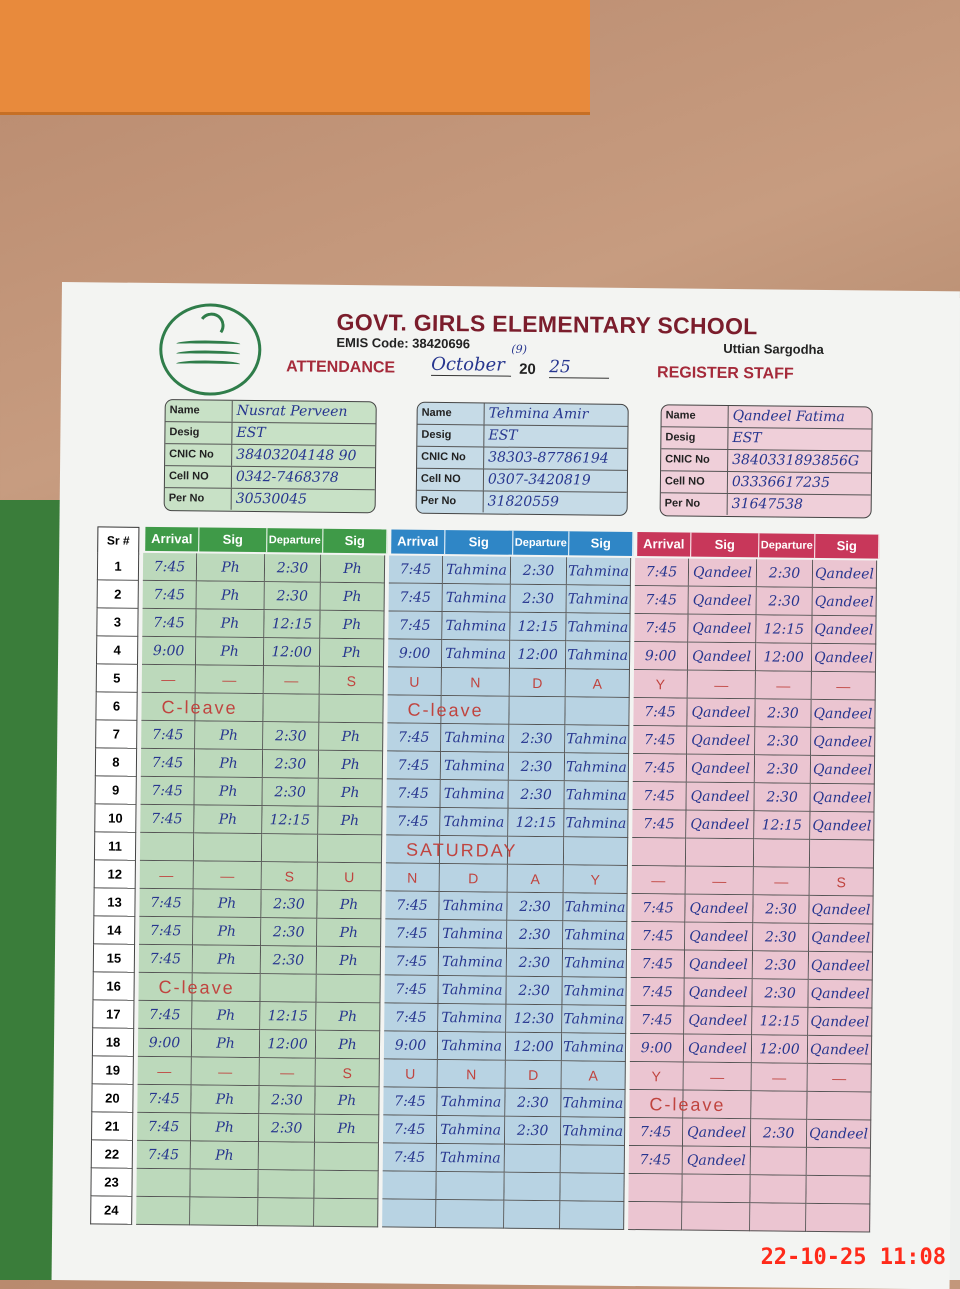  Describe the element at coordinates (755, 629) in the screenshot. I see `staff-3-entry: 7:45 Qandeel 12:15 Qandeel` at that location.